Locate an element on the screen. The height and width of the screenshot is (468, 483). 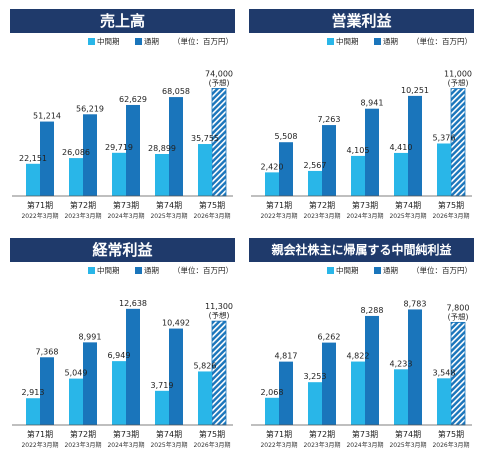
data-label-annual: 8,783 is located at coordinates (415, 303).